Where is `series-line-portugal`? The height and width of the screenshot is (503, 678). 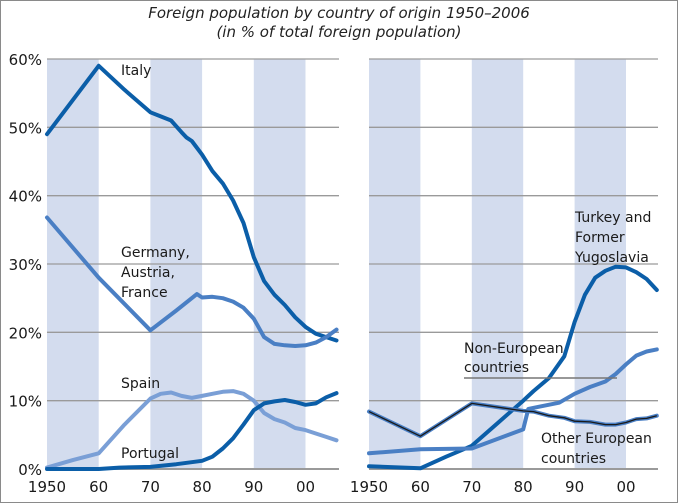 series-line-portugal is located at coordinates (192, 431).